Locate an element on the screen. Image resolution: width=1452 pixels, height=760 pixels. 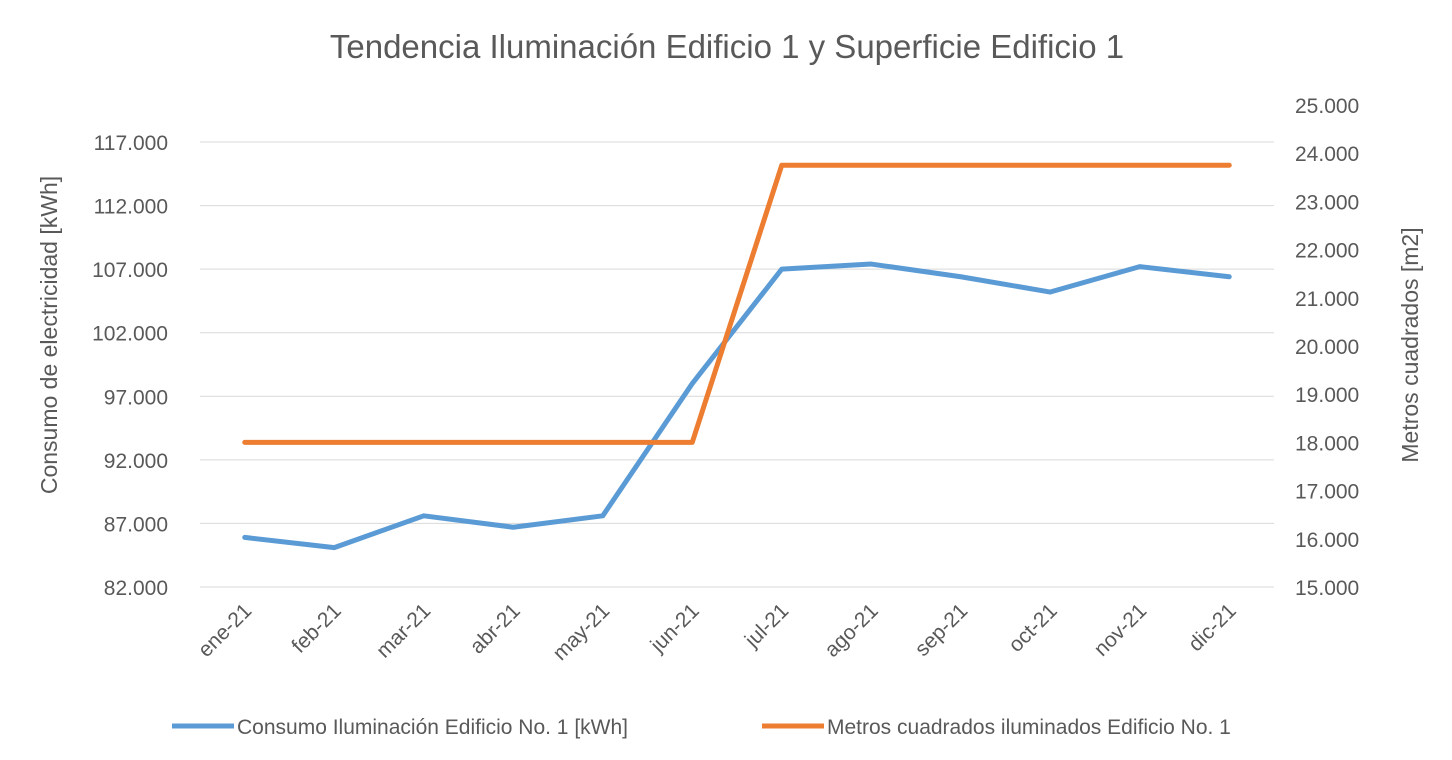
left-tick-label: 87.000 is located at coordinates (136, 524).